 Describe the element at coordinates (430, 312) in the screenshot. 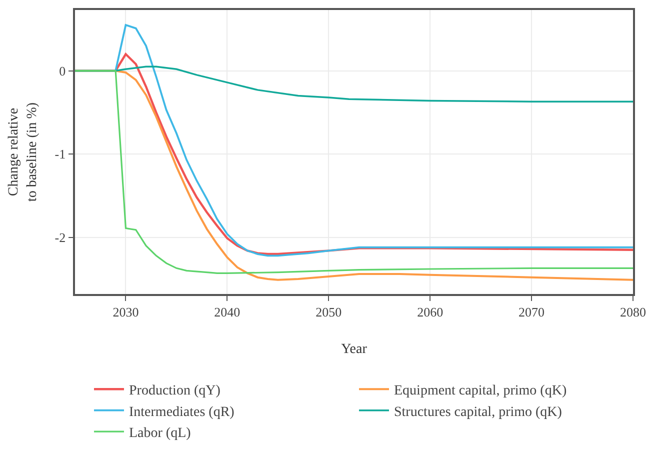

I see `x-tick-label: 2060` at that location.